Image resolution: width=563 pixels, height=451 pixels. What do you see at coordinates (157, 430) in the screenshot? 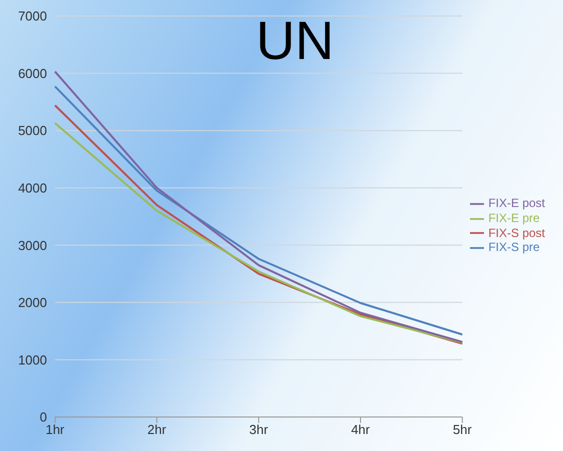
I see `x-tick-label: 2hr` at bounding box center [157, 430].